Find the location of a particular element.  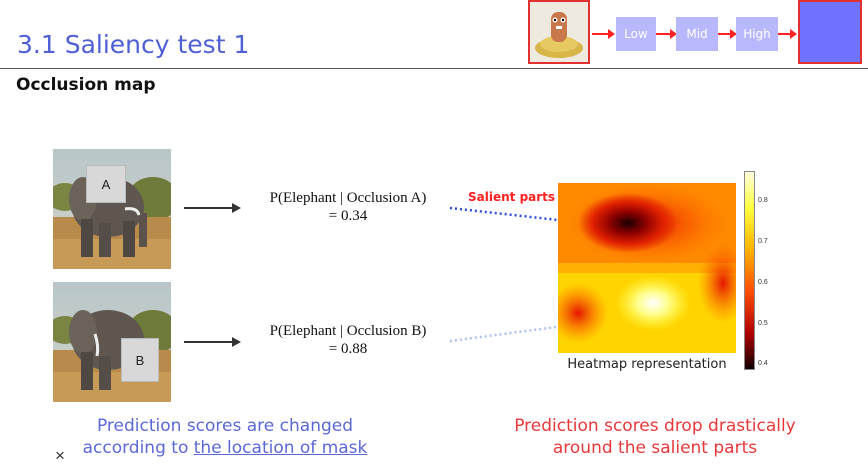

page-title: 3.1 Saliency test 1 is located at coordinates (133, 44).